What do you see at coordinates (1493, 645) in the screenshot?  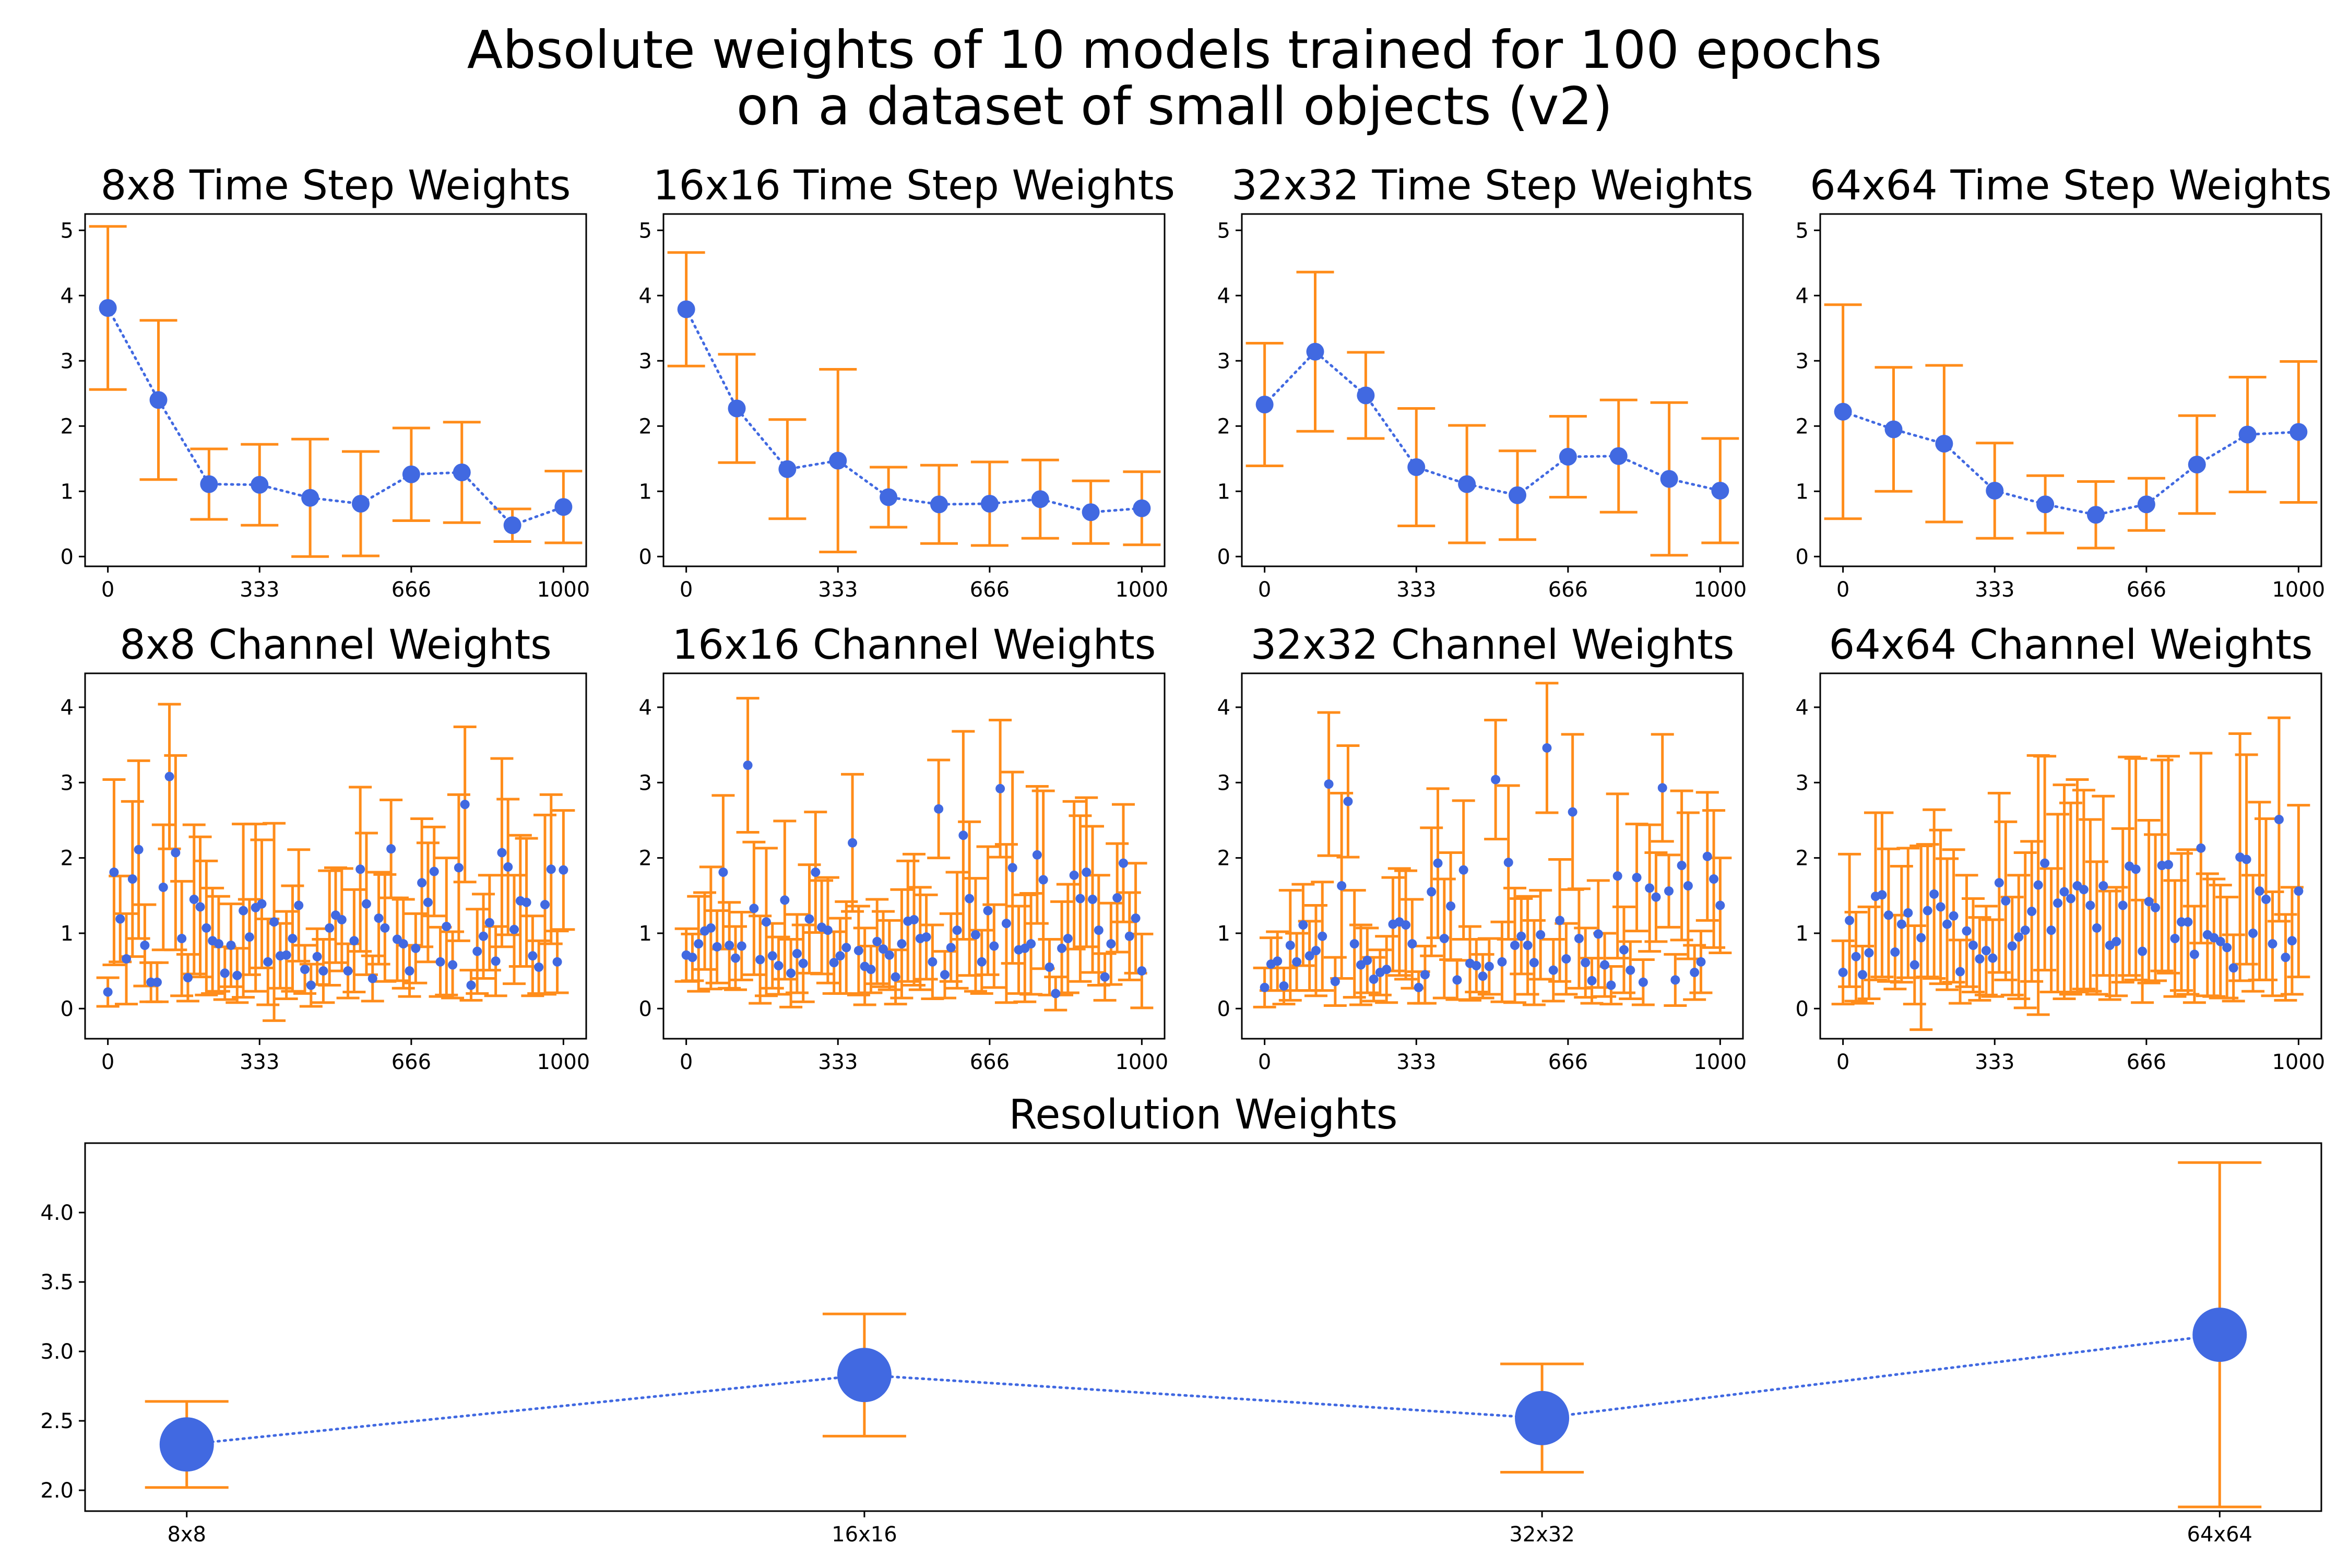 I see `panel-title: 32x32 Channel Weights` at bounding box center [1493, 645].